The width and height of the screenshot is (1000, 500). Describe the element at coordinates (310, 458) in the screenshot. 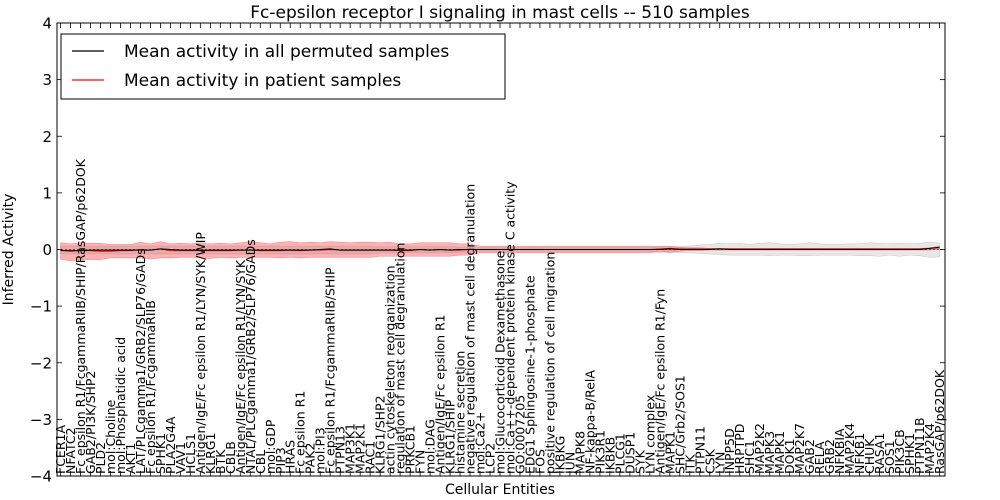

I see `x-tick-label: PAK2` at that location.